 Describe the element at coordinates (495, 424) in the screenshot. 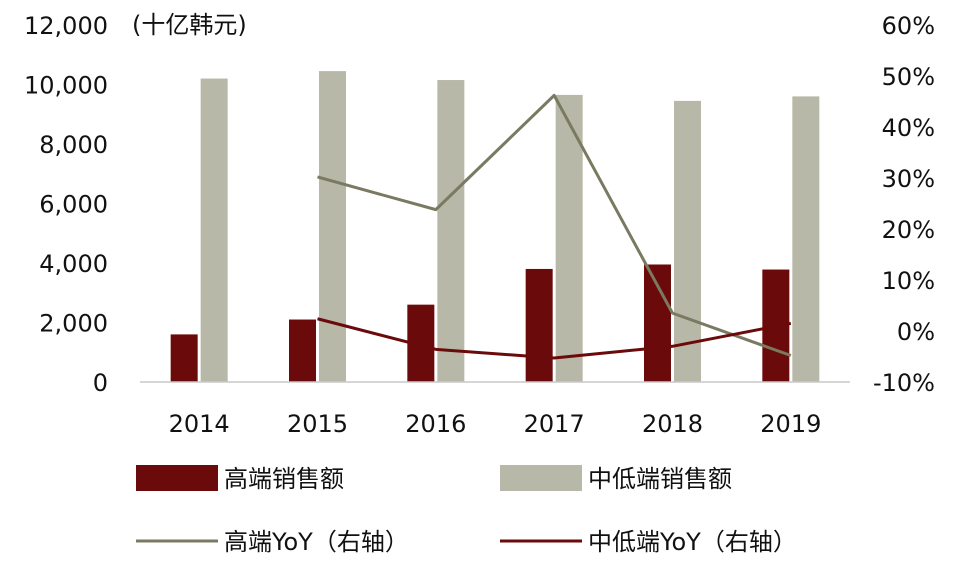

I see `x-axis-ticks: 2014 2015 2016 2017 2018 2019` at that location.